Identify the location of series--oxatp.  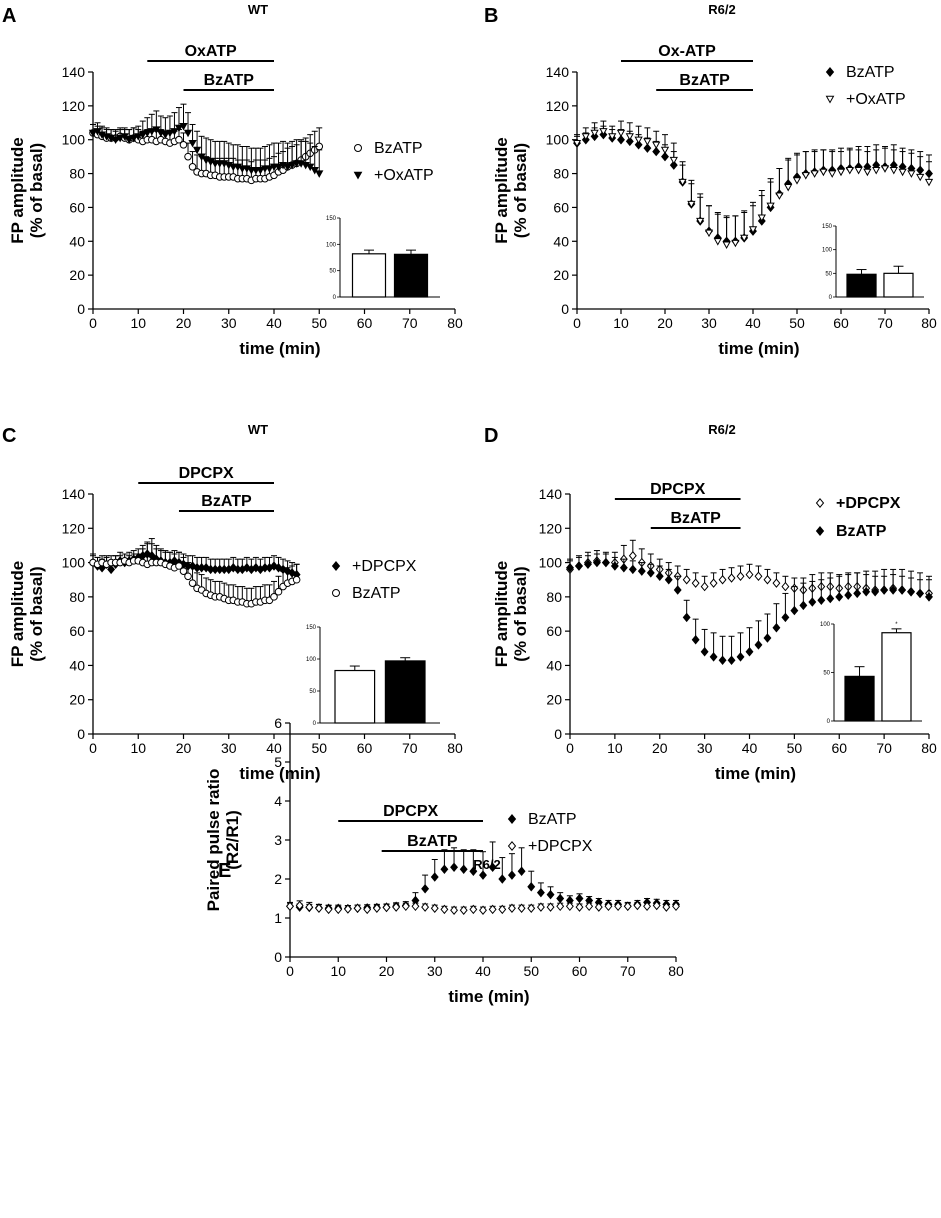
(753, 185).